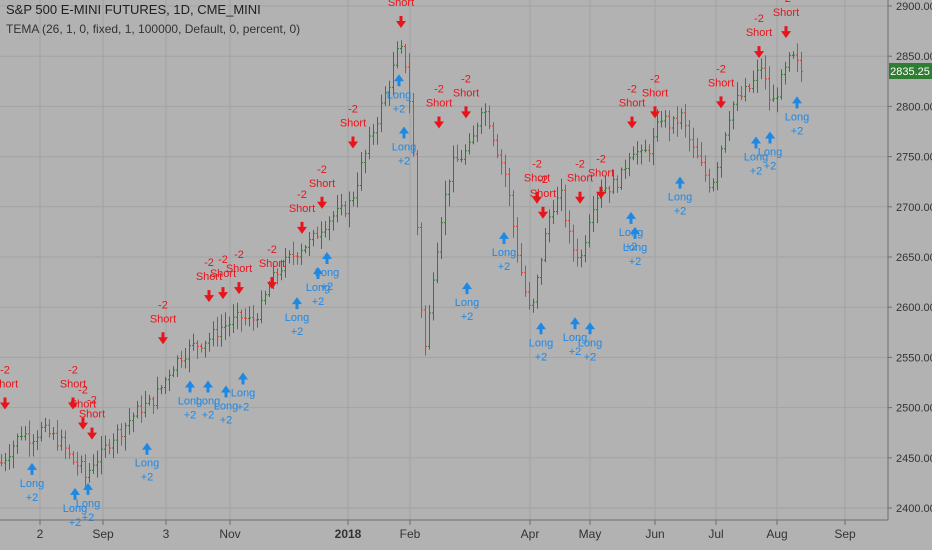  I want to click on time-tick-label: Nov, so click(229, 534).